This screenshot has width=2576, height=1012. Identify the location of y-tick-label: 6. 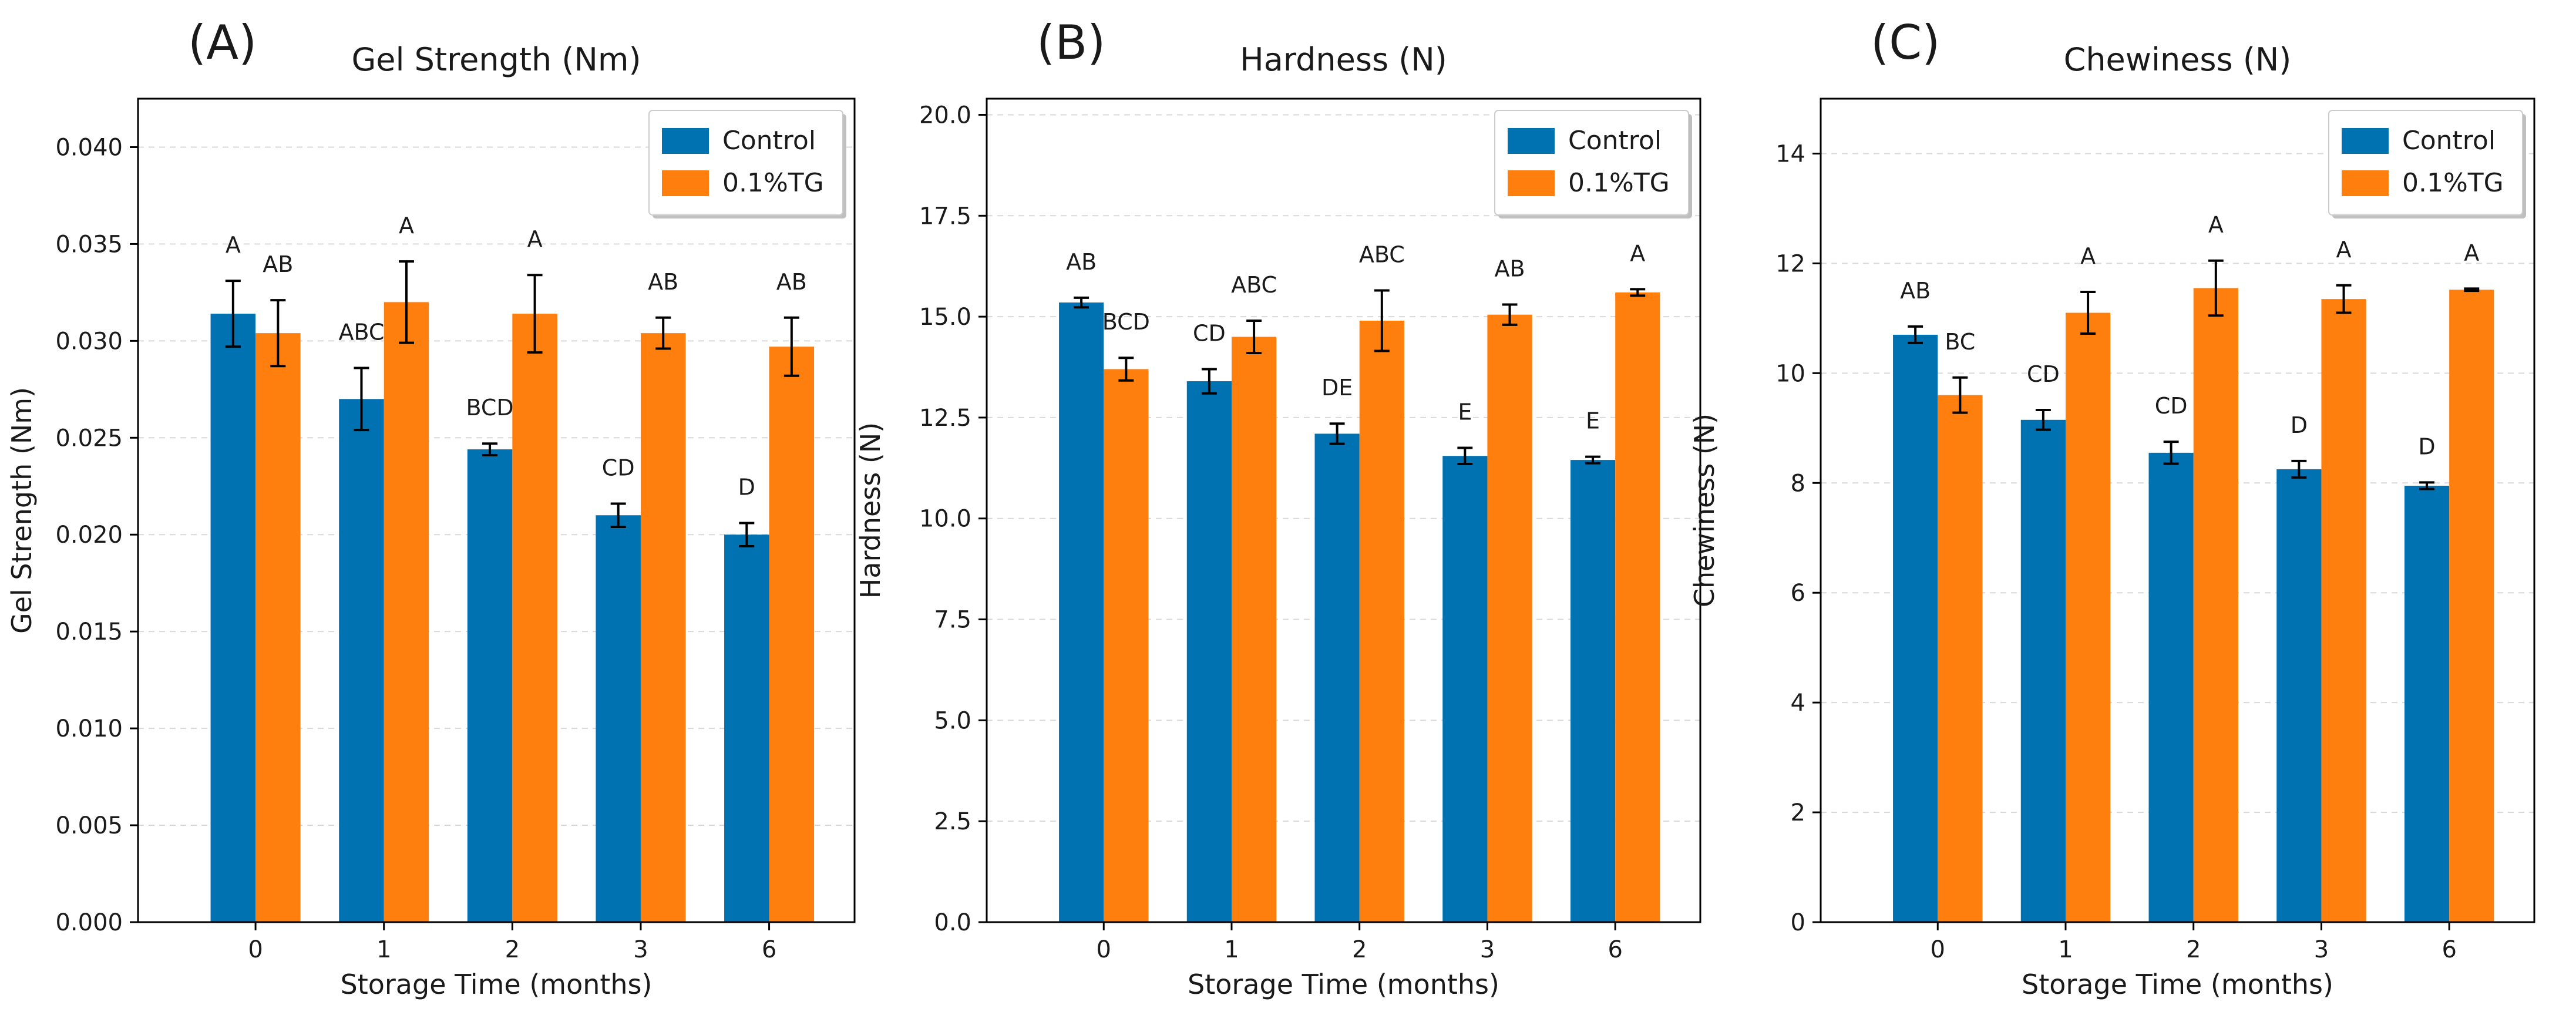
(1798, 593).